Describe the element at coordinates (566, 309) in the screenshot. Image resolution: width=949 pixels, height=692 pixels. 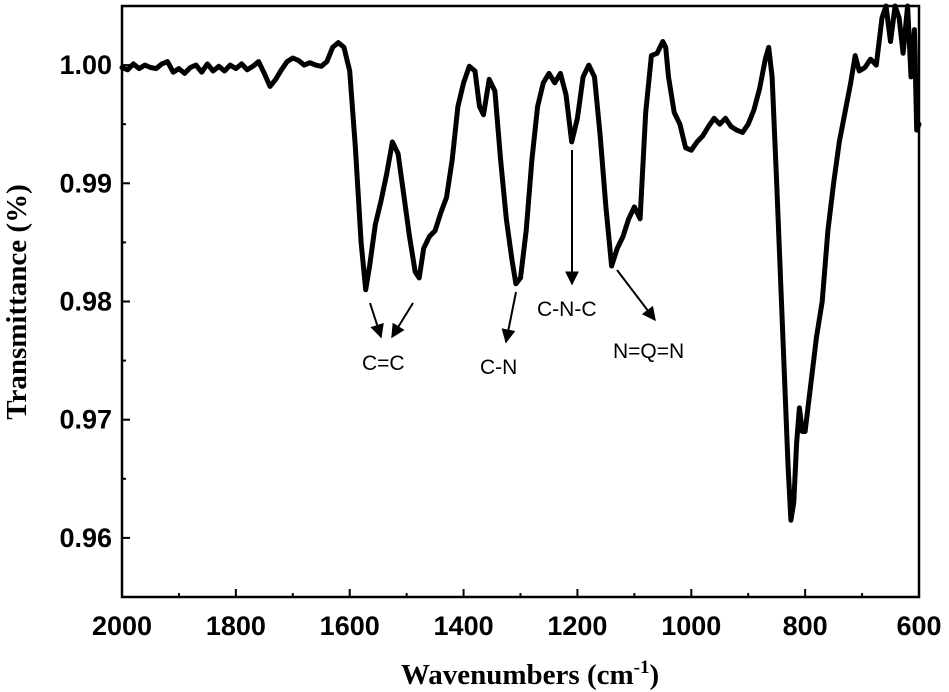
I see `annotation-label-cnc: C-N-C` at that location.